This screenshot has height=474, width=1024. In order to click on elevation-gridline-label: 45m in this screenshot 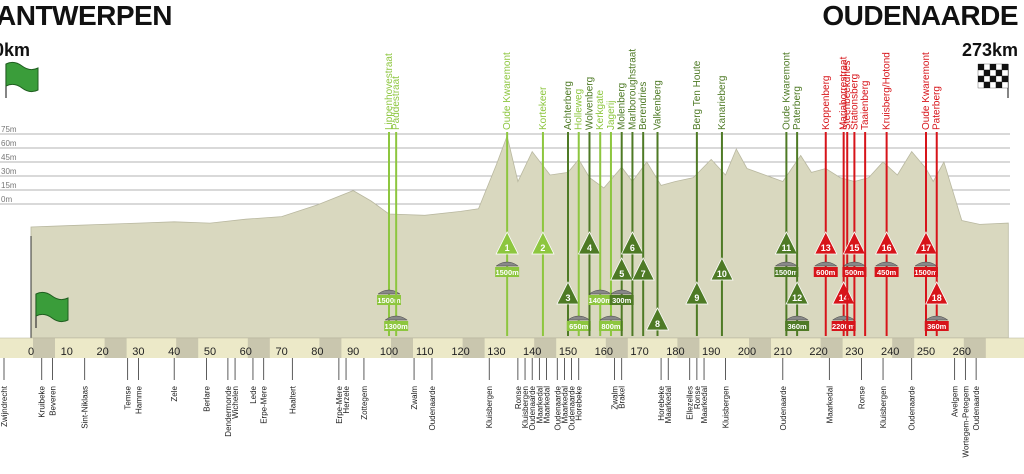, I will do `click(9, 157)`.